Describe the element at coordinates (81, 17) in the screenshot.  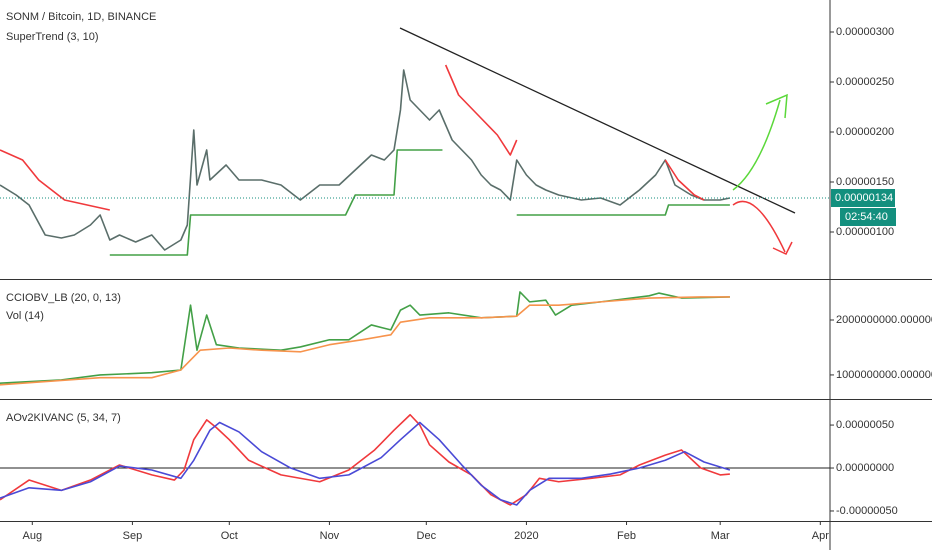
I see `chart-title: SONM / Bitcoin, 1D, BINANCE` at that location.